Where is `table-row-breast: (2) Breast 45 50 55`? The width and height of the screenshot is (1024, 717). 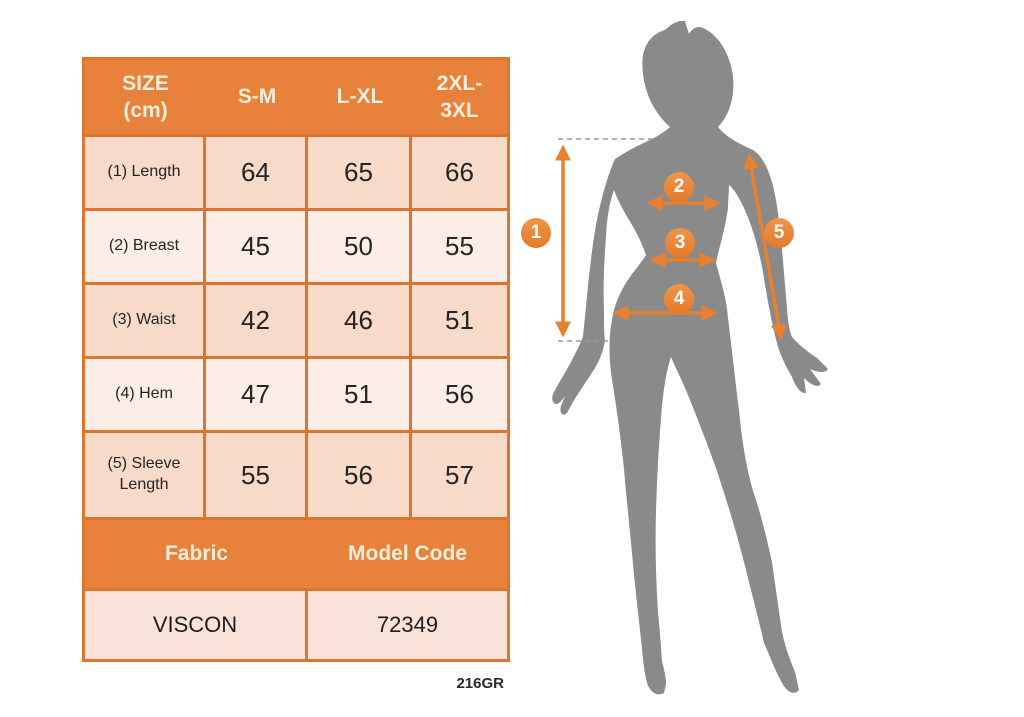
table-row-breast: (2) Breast 45 50 55 is located at coordinates (296, 246).